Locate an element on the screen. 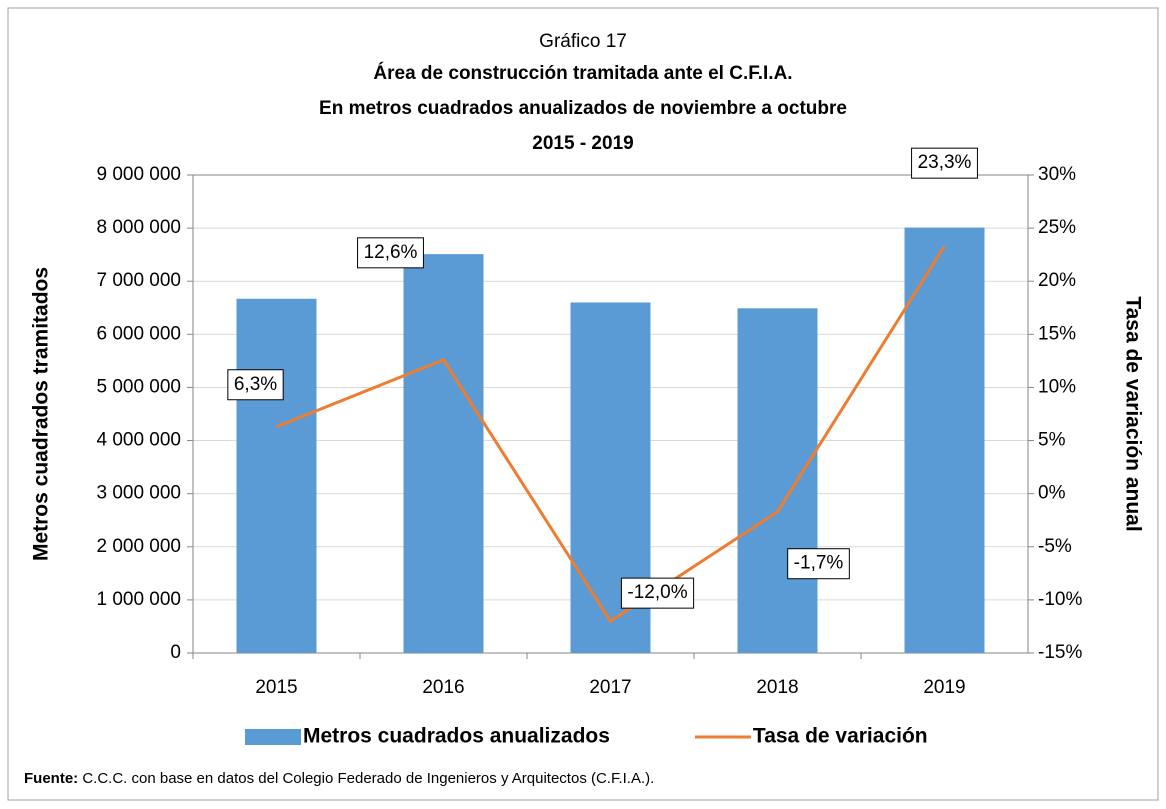 This screenshot has height=809, width=1166. y2-tick-label: -15% is located at coordinates (1060, 652).